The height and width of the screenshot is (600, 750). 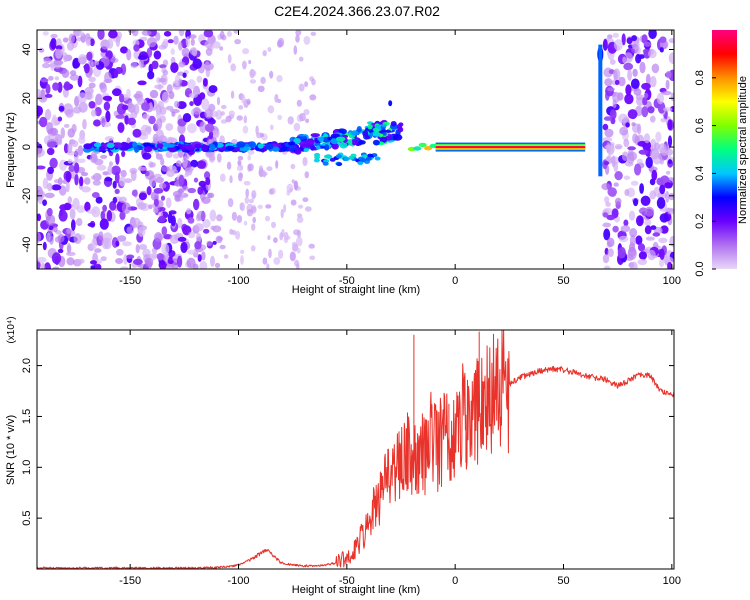 I want to click on snr-y-label: SNR (10 * v/v), so click(x=11, y=450).